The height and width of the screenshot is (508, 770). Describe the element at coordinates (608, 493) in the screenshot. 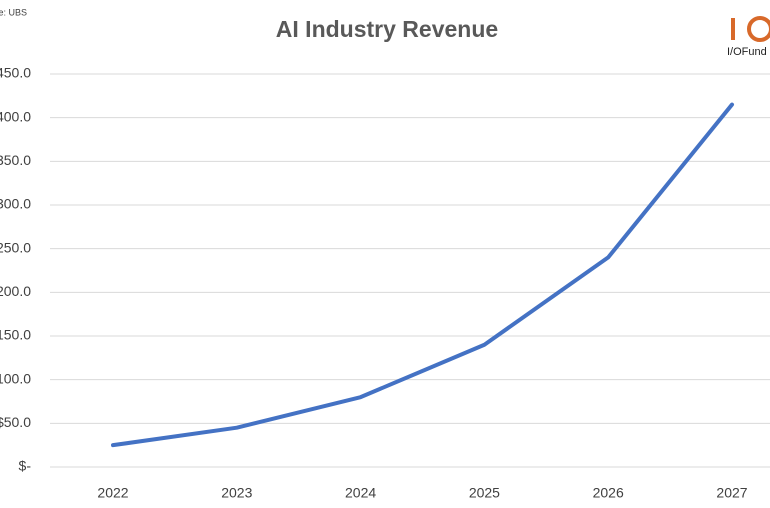

I see `x-tick-label: 2026` at that location.